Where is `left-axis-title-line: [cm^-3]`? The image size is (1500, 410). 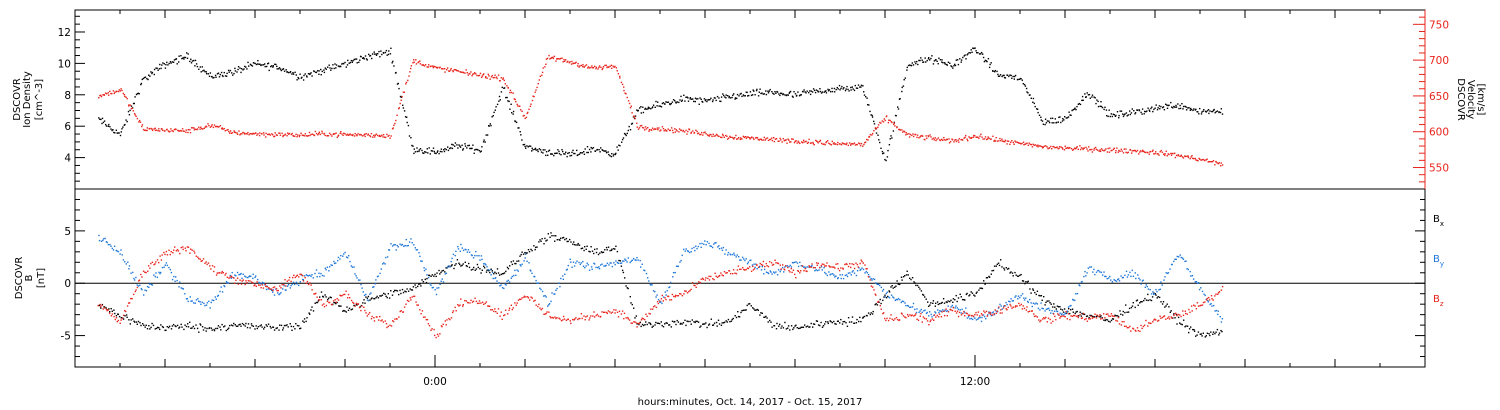
left-axis-title-line: [cm^-3] is located at coordinates (39, 99).